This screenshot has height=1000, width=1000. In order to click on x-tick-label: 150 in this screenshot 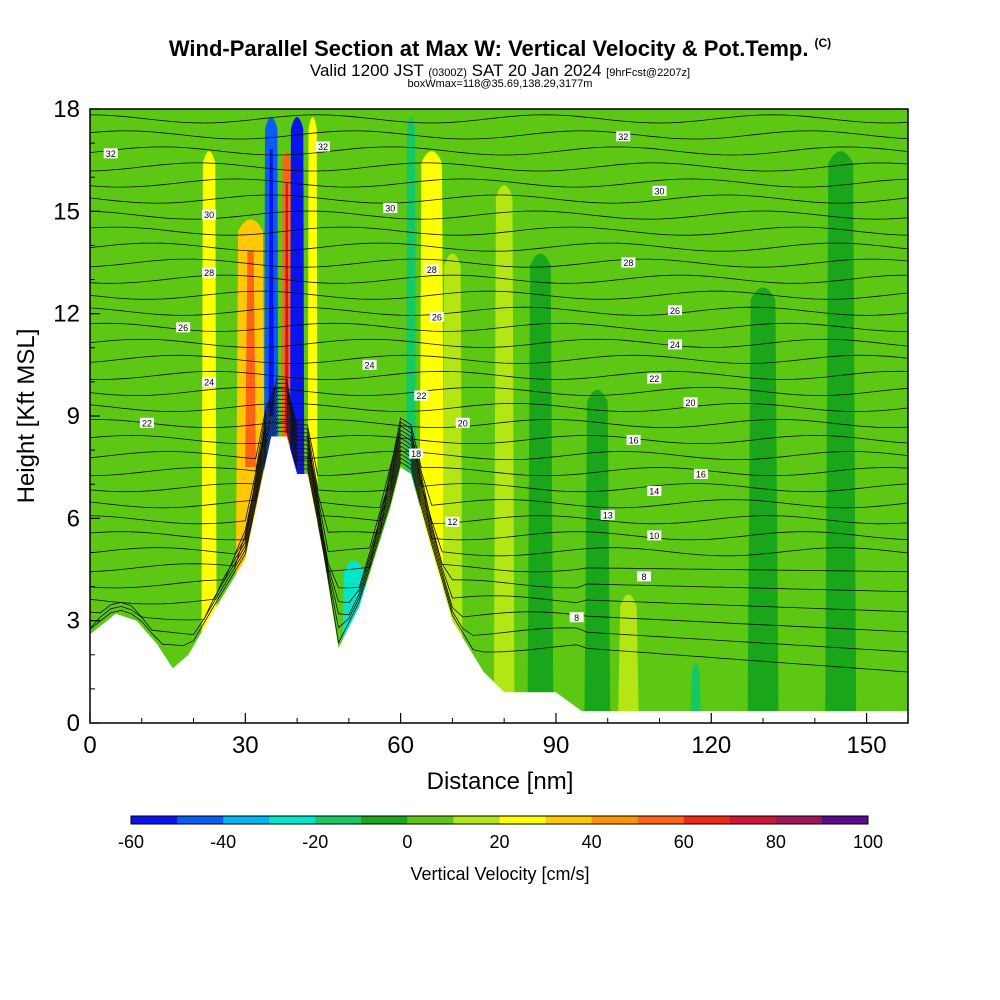, I will do `click(867, 745)`.